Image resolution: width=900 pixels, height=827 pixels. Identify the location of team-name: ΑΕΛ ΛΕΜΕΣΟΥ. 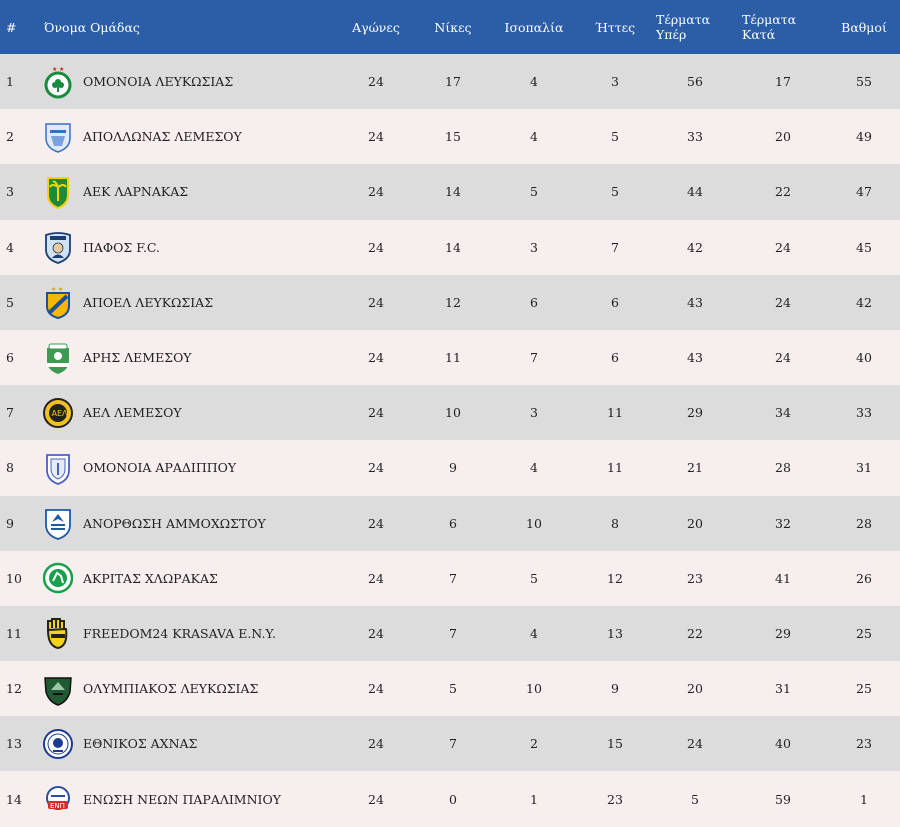
(132, 413).